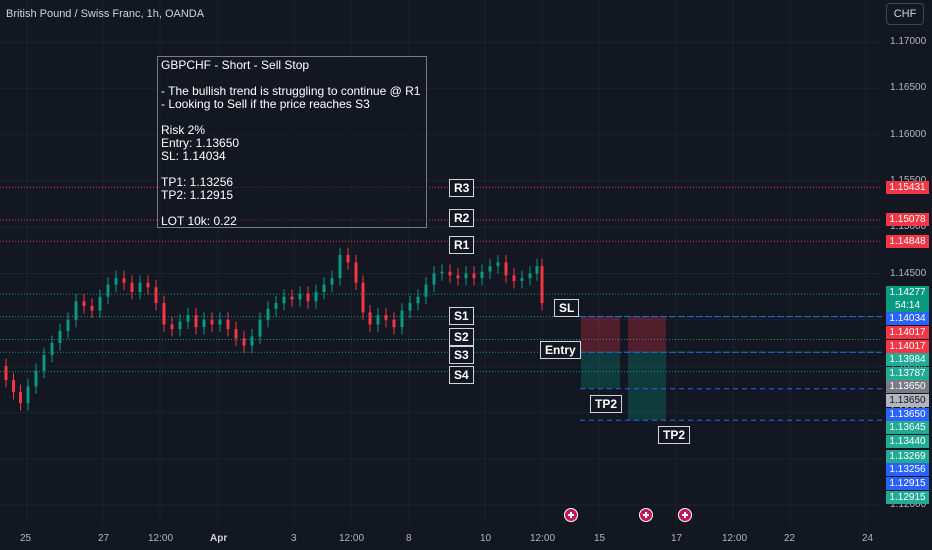 This screenshot has height=550, width=932. Describe the element at coordinates (183, 130) in the screenshot. I see `note-line: Risk 2%` at that location.